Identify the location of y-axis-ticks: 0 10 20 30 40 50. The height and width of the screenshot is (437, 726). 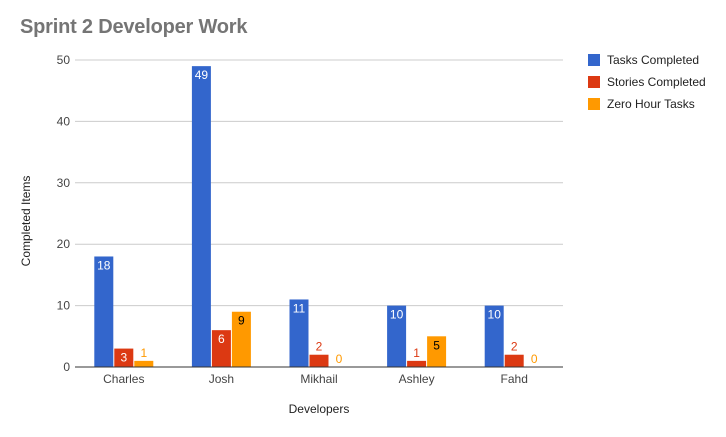
(64, 213).